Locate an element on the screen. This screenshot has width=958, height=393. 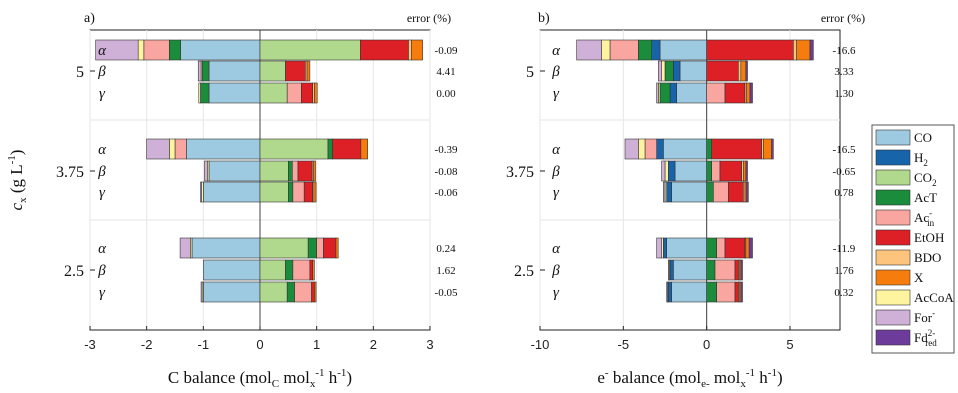
x-tick-label: 2 is located at coordinates (373, 344).